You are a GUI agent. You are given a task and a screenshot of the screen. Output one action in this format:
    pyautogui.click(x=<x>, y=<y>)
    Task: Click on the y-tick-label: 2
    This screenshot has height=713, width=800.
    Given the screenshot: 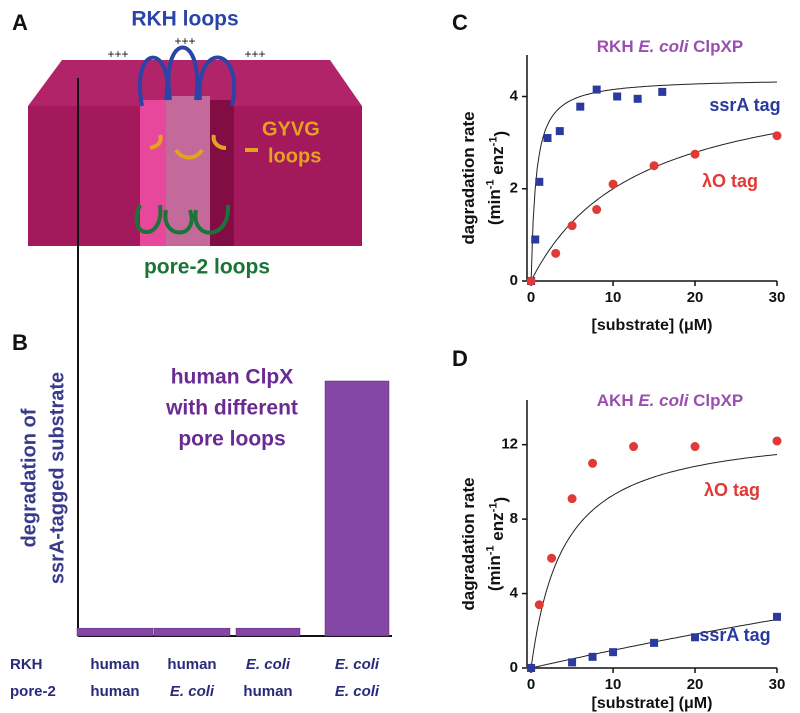 What is the action you would take?
    pyautogui.click(x=514, y=188)
    